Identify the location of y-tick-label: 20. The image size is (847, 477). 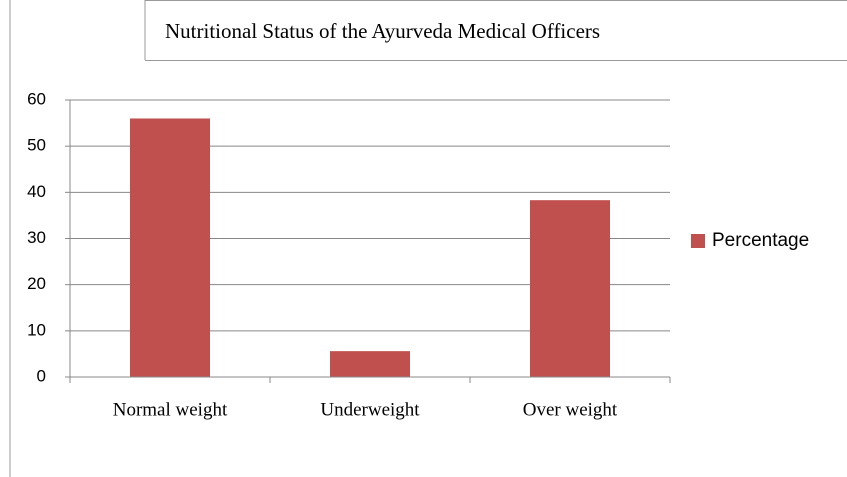
(36, 283).